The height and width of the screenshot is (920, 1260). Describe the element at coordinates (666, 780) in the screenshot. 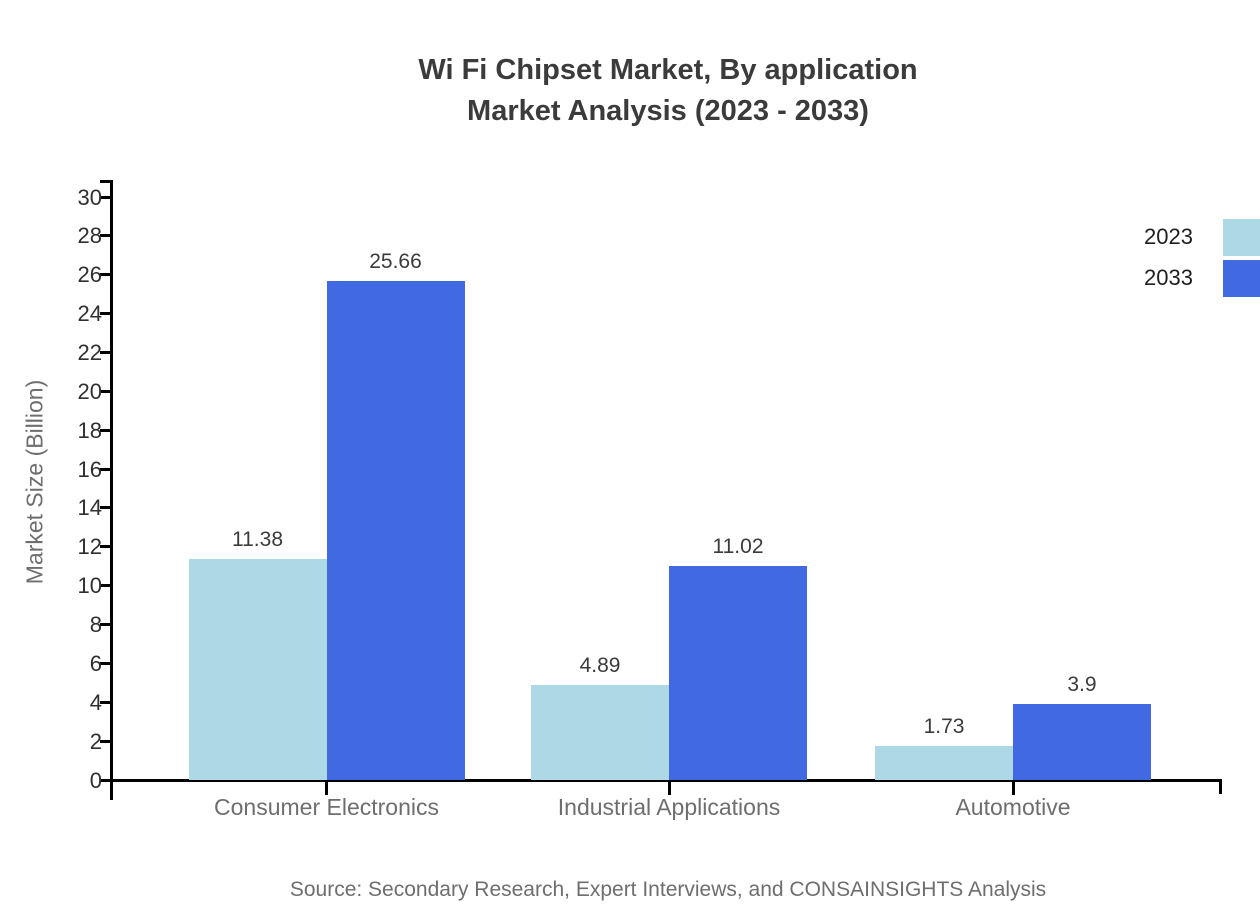

I see `x-axis-line` at that location.